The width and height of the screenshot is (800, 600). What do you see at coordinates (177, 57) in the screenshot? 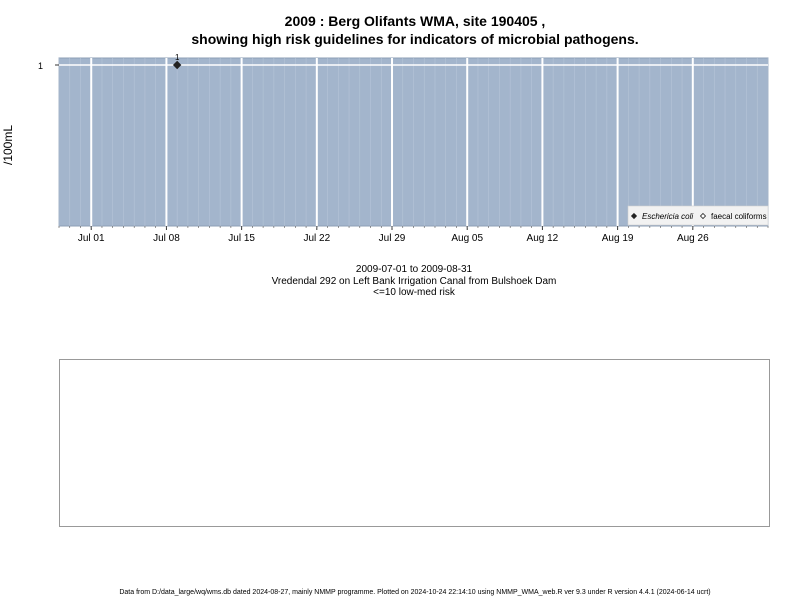
I see `data-point-label: 1` at bounding box center [177, 57].